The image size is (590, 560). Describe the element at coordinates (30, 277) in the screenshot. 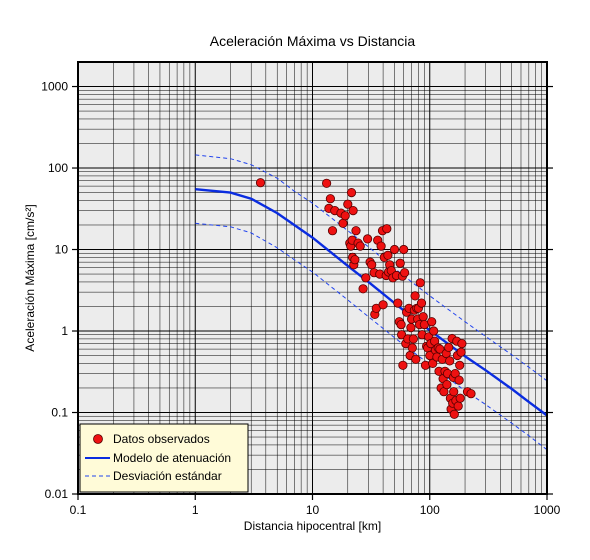

I see `y-axis-label: Aceleración Máxima [cm/s²]` at that location.